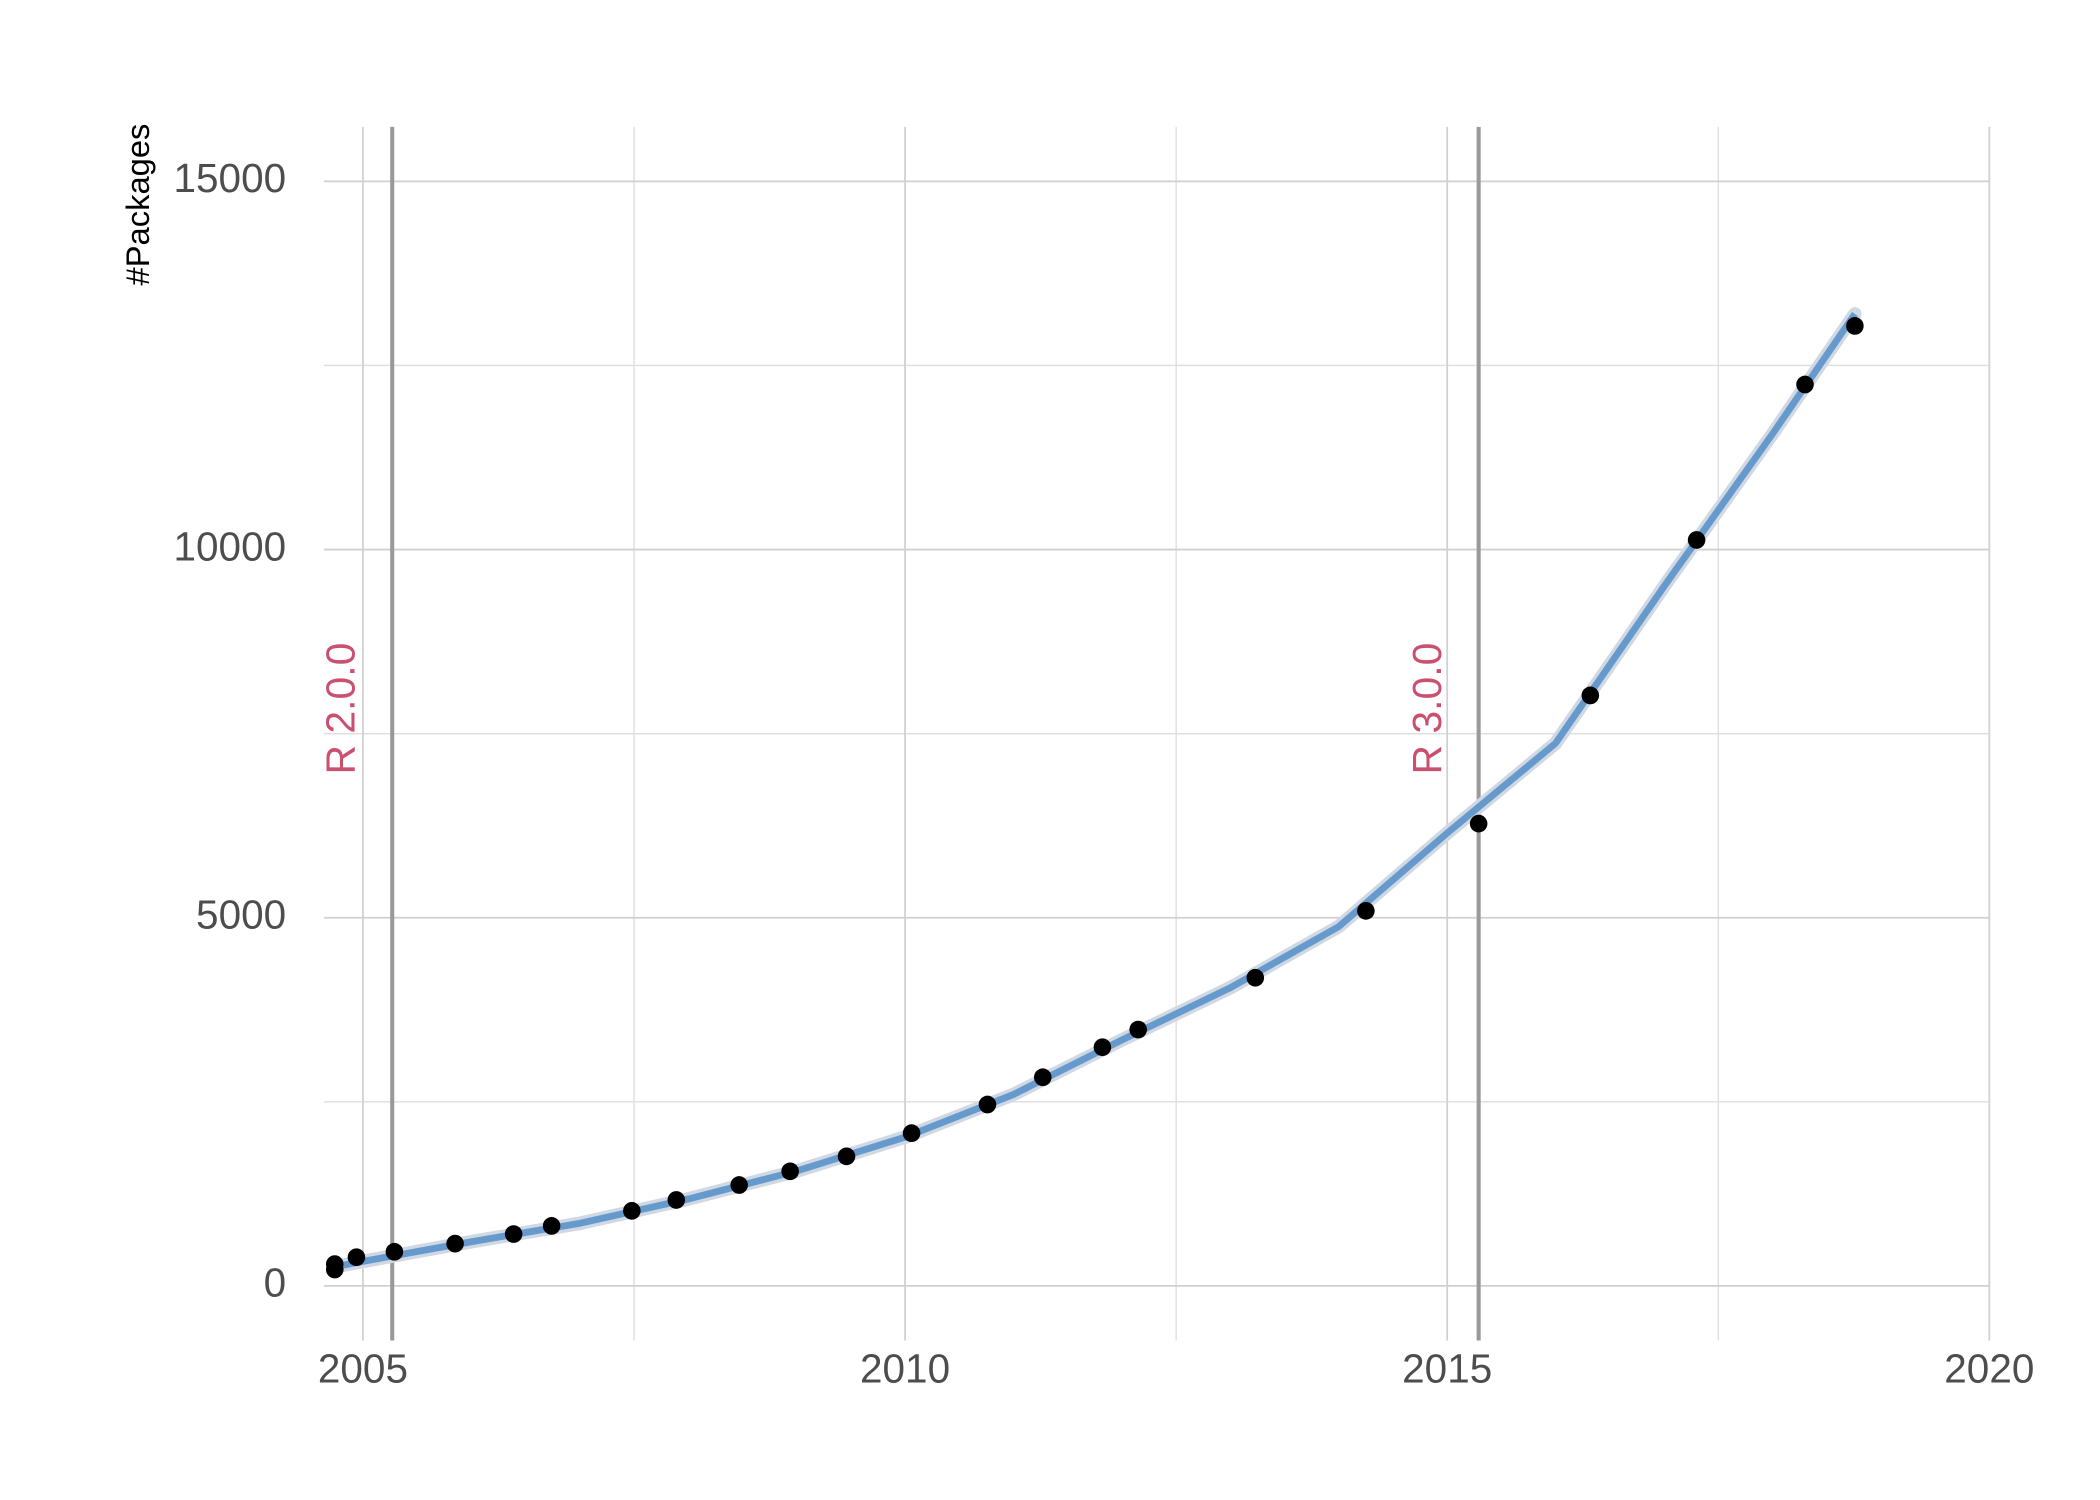 This screenshot has width=2100, height=1500. Describe the element at coordinates (1989, 1368) in the screenshot. I see `x-tick-label: 2020` at that location.